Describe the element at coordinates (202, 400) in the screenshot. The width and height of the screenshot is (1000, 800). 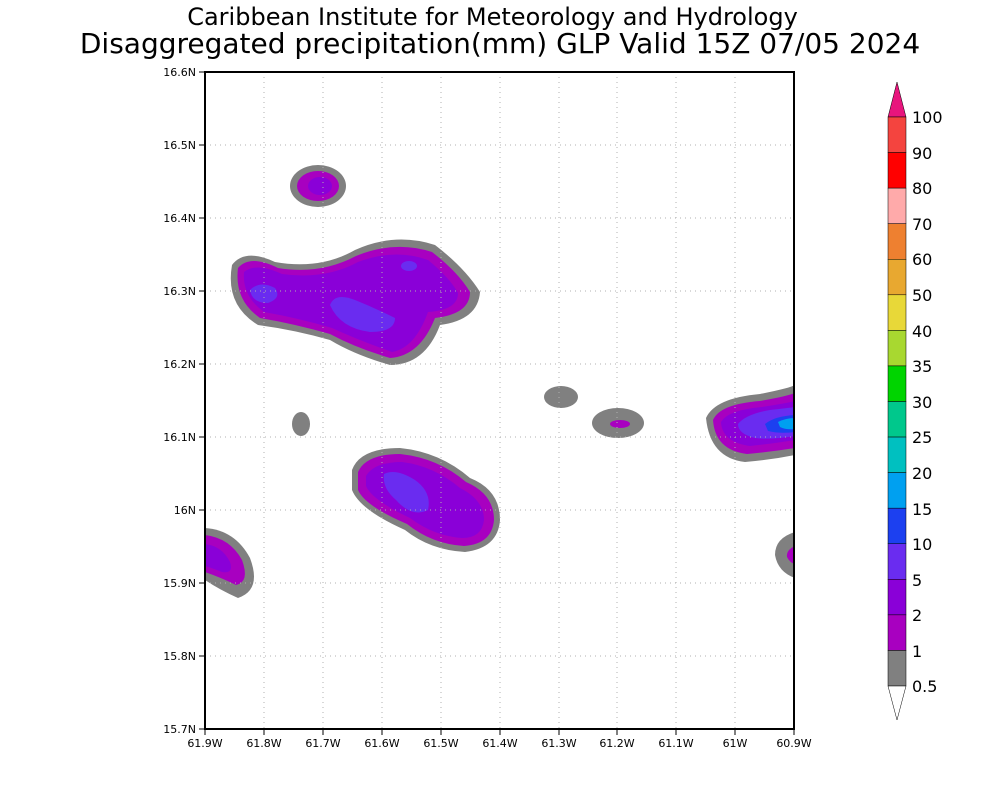
I see `y-tick-marks` at that location.